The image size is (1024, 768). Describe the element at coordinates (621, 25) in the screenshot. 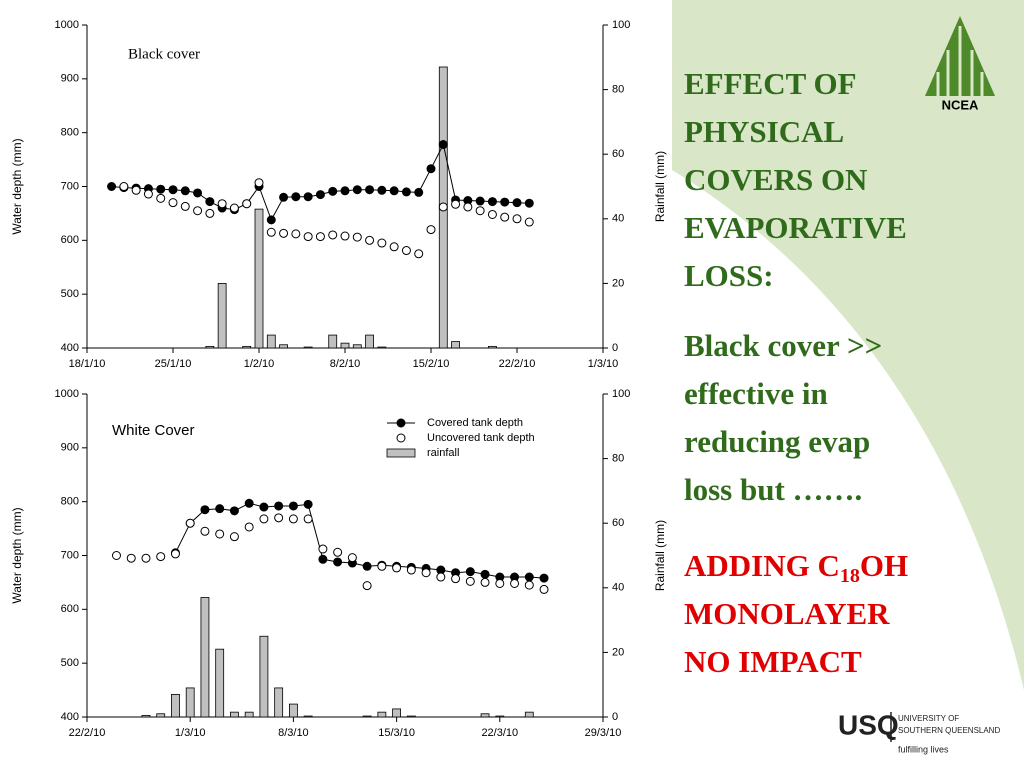

I see `y2-tick-label: 100` at that location.